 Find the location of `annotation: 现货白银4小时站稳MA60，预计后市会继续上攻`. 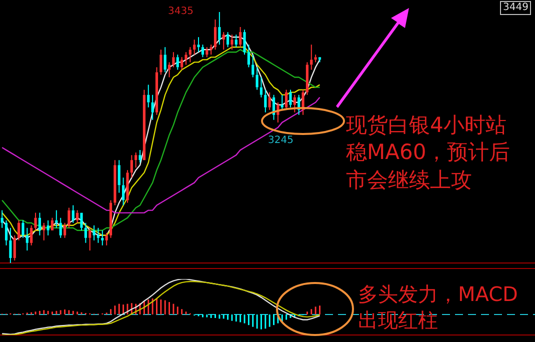

annotation: 现货白银4小时站稳MA60，预计后市会继续上攻 is located at coordinates (429, 153).